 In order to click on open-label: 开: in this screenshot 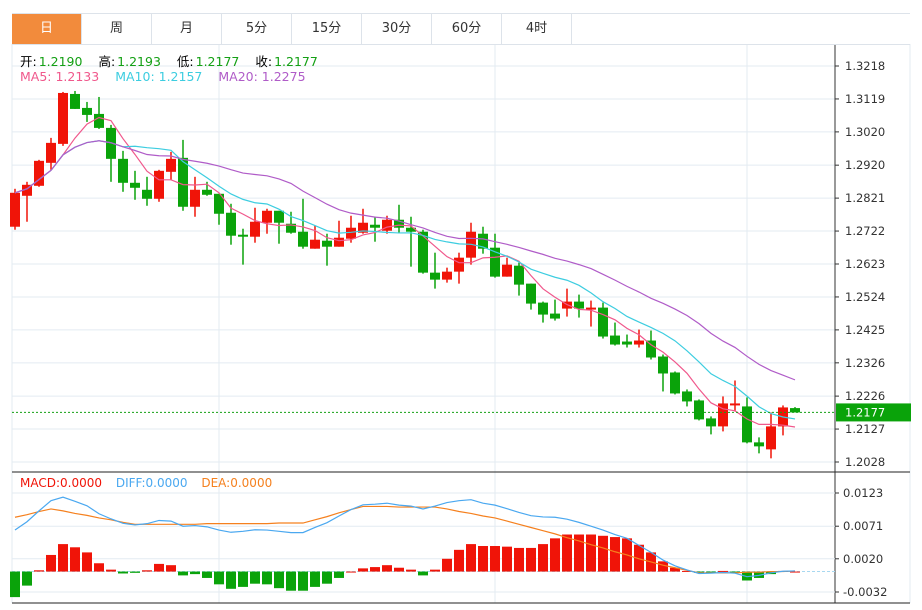, I will do `click(28, 61)`.